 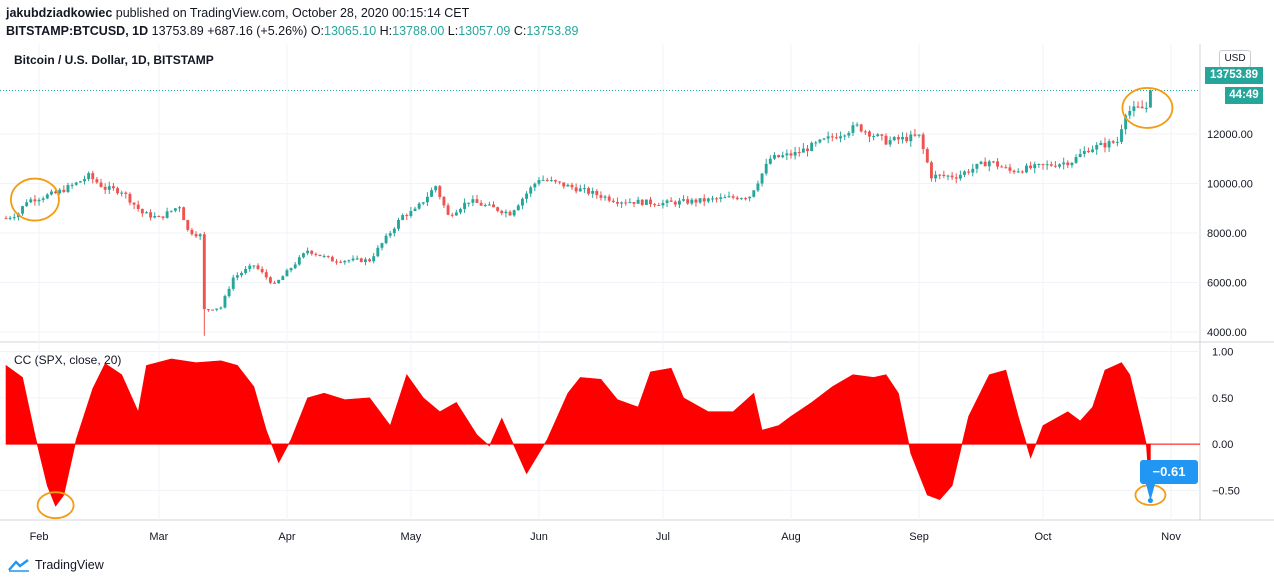 I want to click on high-label: H:, so click(x=386, y=31).